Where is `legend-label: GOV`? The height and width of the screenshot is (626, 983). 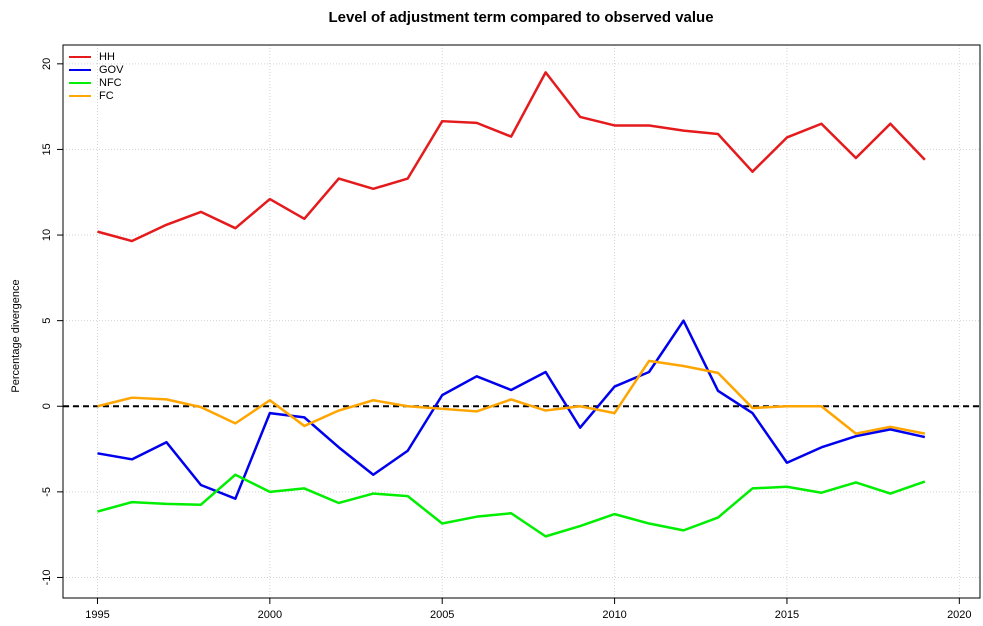 legend-label: GOV is located at coordinates (111, 70).